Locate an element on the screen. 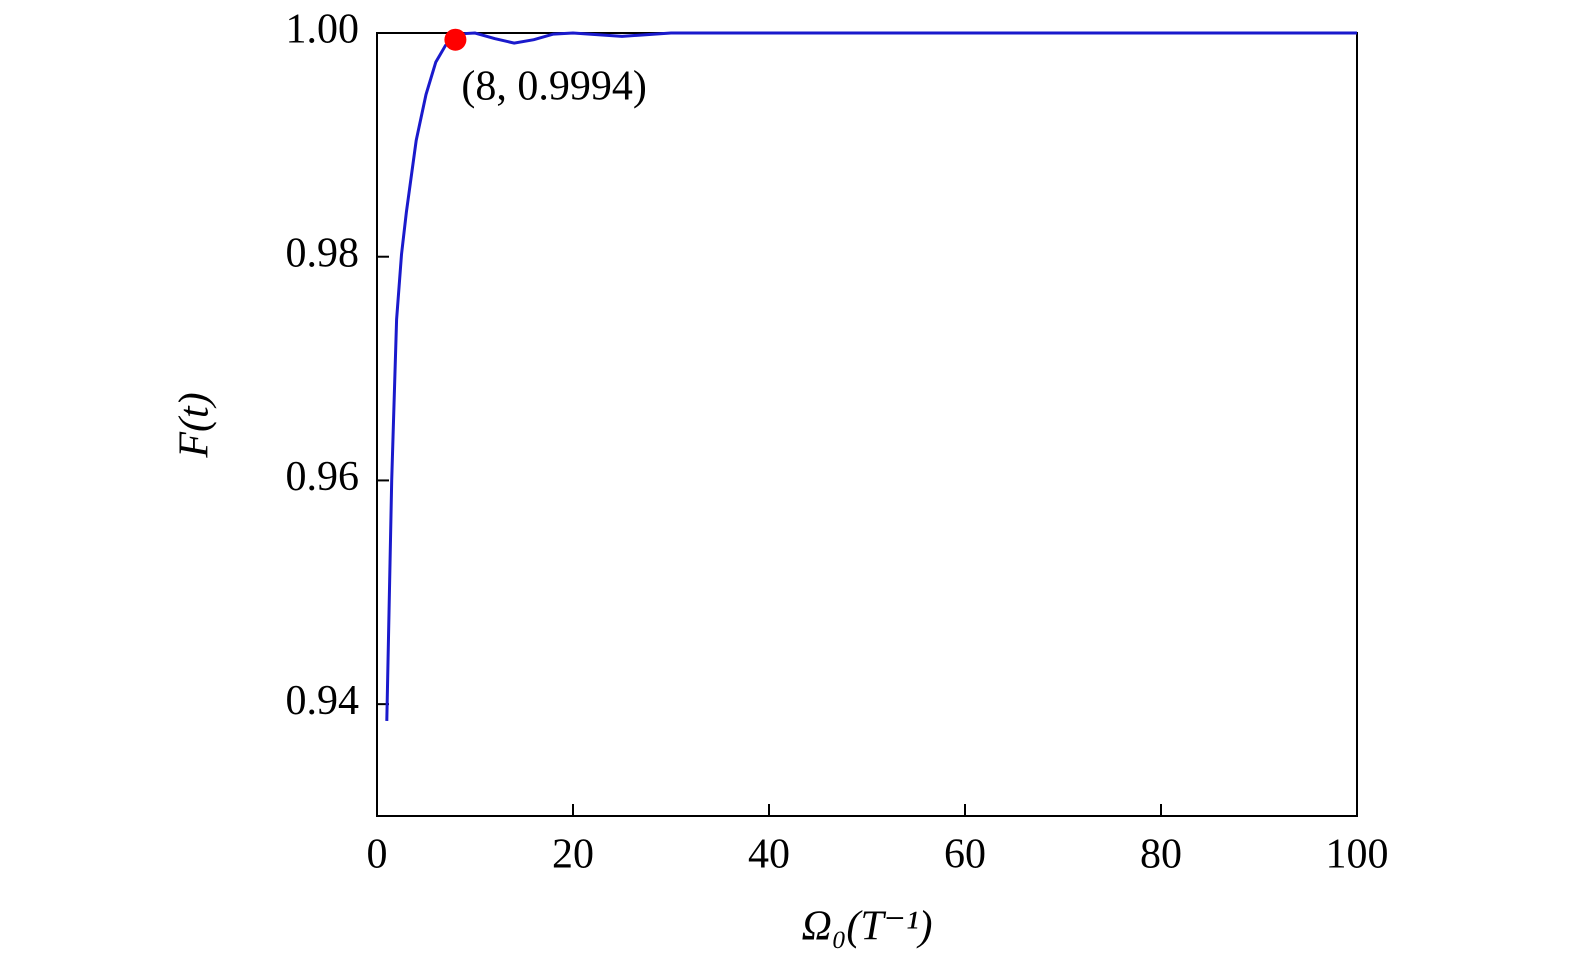 This screenshot has height=974, width=1575. y-axis-label: F(t) is located at coordinates (195, 425).